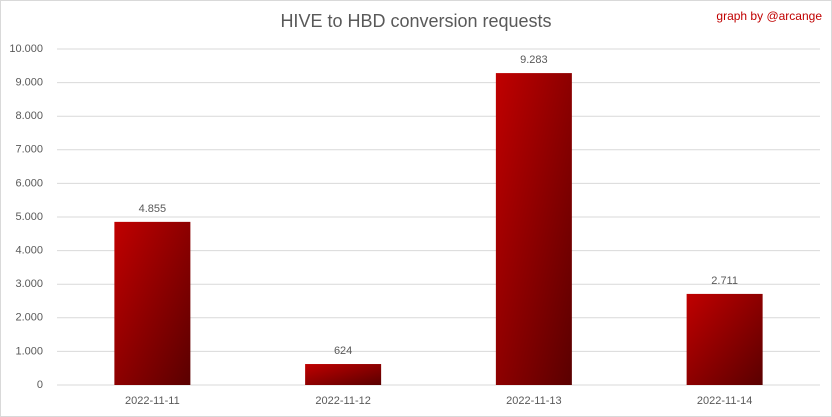  I want to click on y-tick-label: 1.000, so click(29, 351).